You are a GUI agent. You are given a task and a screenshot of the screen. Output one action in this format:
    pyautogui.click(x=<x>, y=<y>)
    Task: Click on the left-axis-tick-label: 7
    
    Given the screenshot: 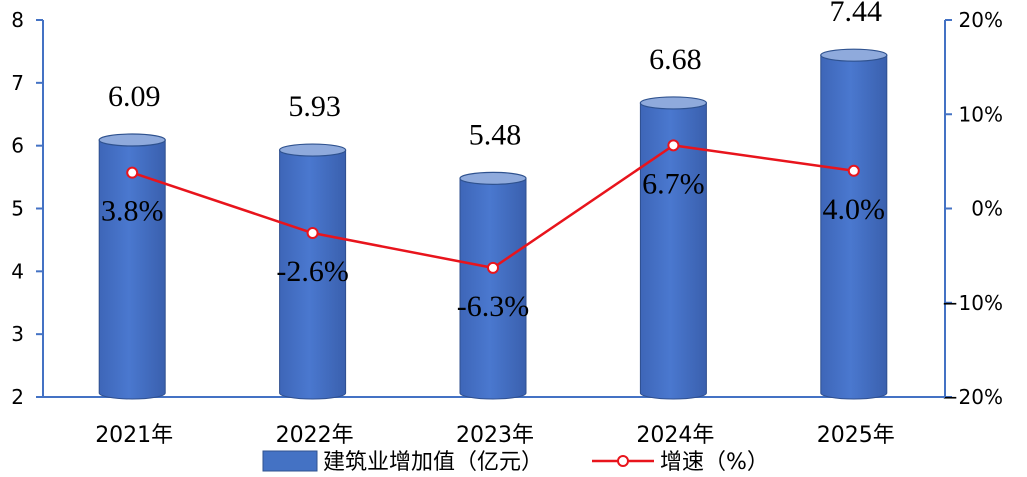 What is the action you would take?
    pyautogui.click(x=17, y=83)
    